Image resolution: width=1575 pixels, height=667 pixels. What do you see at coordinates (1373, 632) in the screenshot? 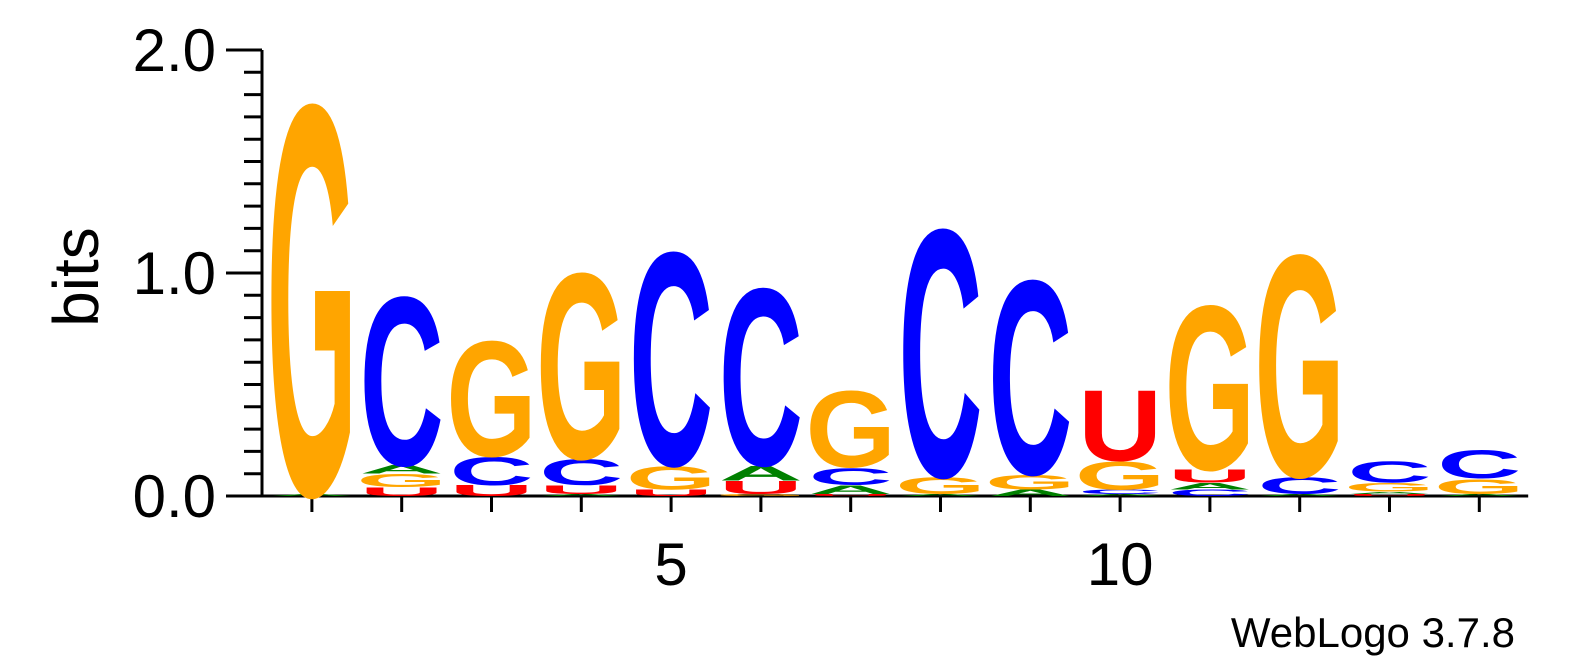
I see `credit-label: WebLogo 3.7.8` at bounding box center [1373, 632].